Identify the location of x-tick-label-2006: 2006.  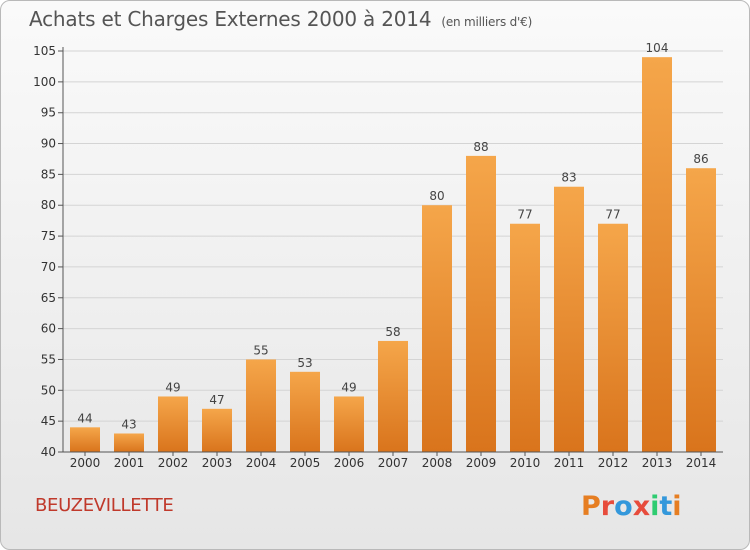
(349, 463).